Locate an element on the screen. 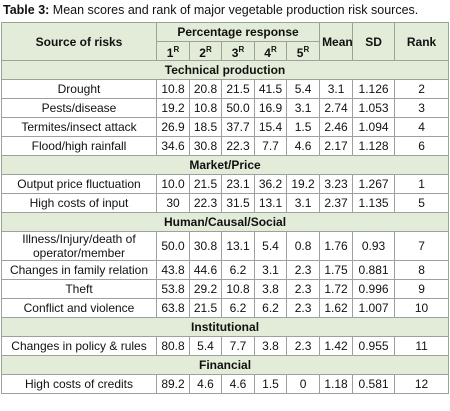 This screenshot has width=450, height=411. value-cell: 1.128 is located at coordinates (374, 146).